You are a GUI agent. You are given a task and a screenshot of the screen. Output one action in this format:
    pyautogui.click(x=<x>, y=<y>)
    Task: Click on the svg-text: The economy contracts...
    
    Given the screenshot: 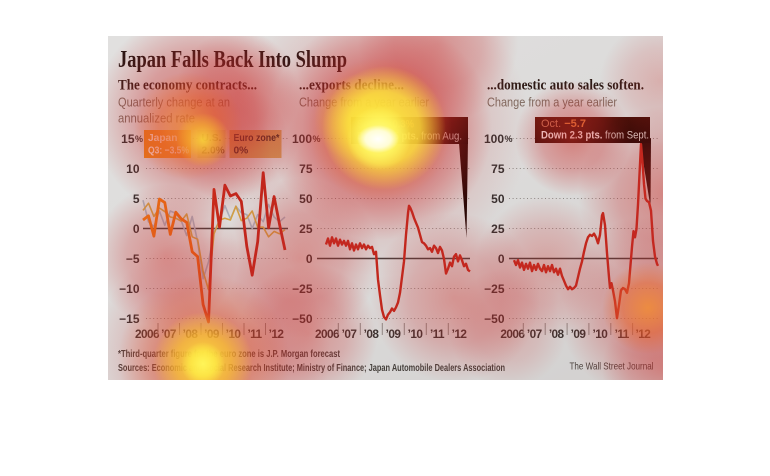 What is the action you would take?
    pyautogui.click(x=187, y=86)
    